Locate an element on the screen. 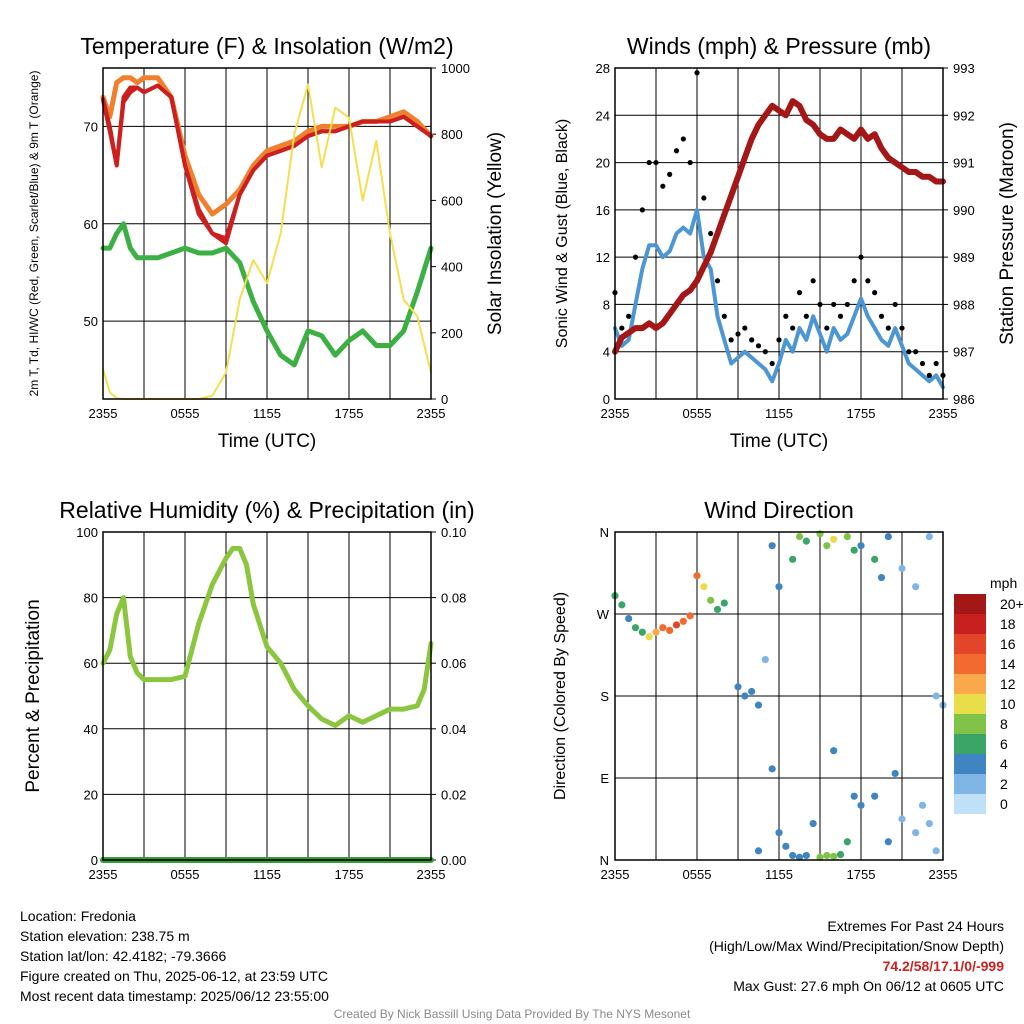 Image resolution: width=1024 pixels, height=1024 pixels. colorbar-label: 12 is located at coordinates (1008, 684).